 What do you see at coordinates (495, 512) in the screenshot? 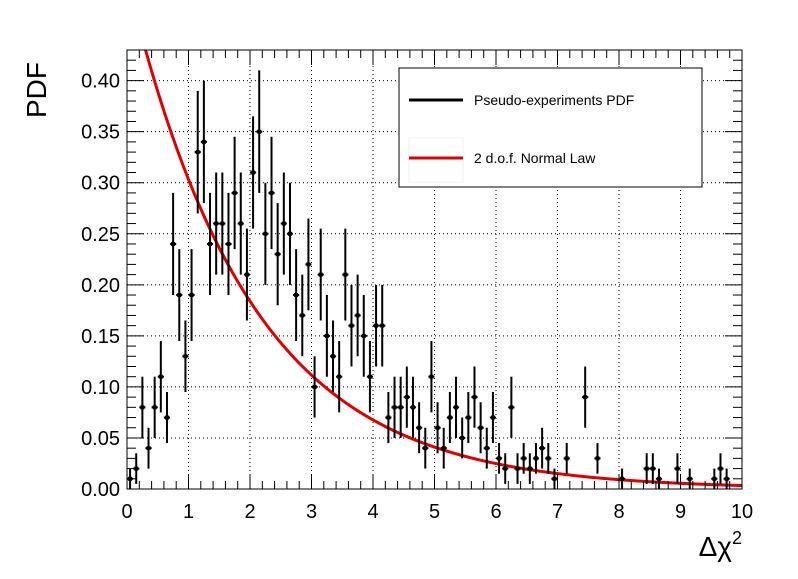
I see `x-tick-label: 6` at bounding box center [495, 512].